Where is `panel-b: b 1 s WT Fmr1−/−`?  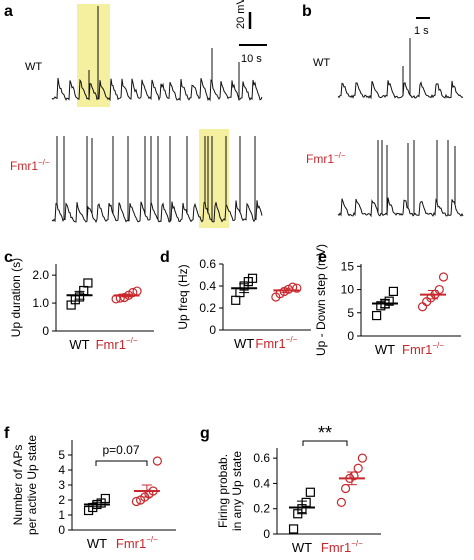
panel-b: b 1 s WT Fmr1−/− is located at coordinates (383, 110).